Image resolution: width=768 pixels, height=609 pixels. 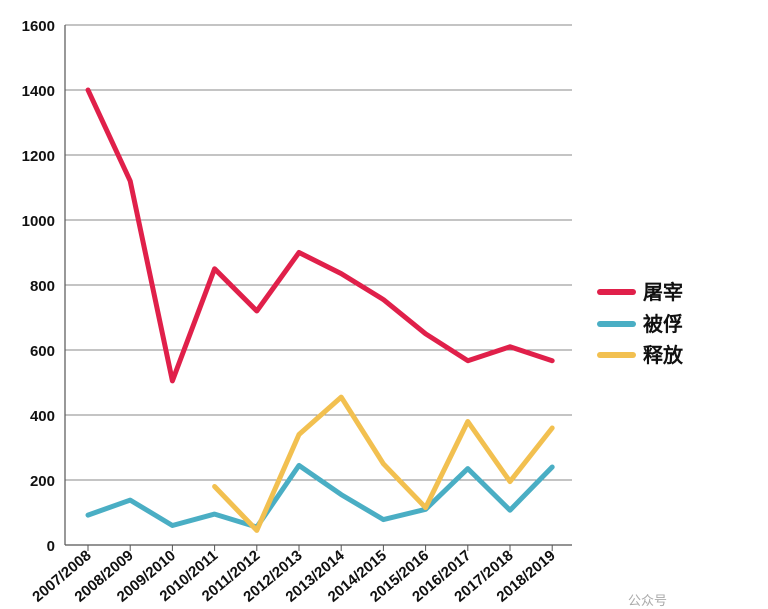 What do you see at coordinates (42, 416) in the screenshot?
I see `y-tick-label: 400` at bounding box center [42, 416].